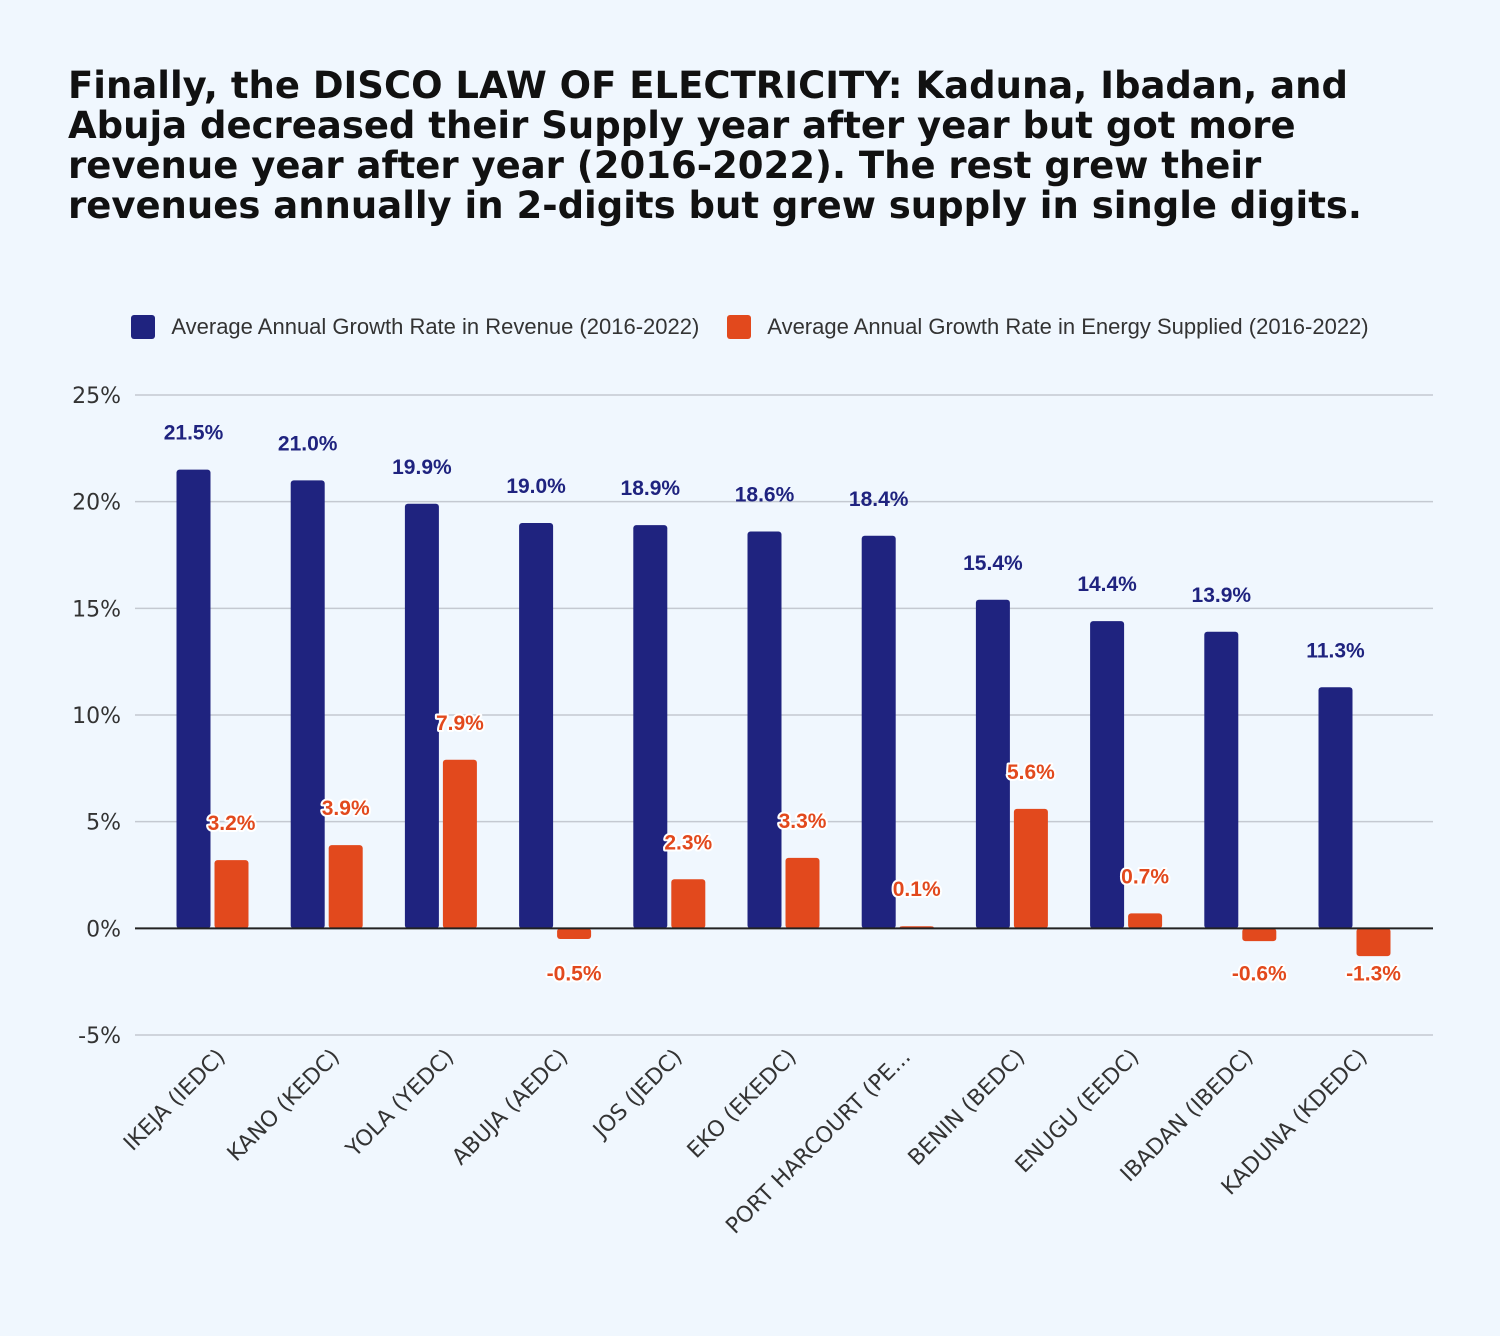  I want to click on supply-data-label: 0.7%, so click(1145, 876).